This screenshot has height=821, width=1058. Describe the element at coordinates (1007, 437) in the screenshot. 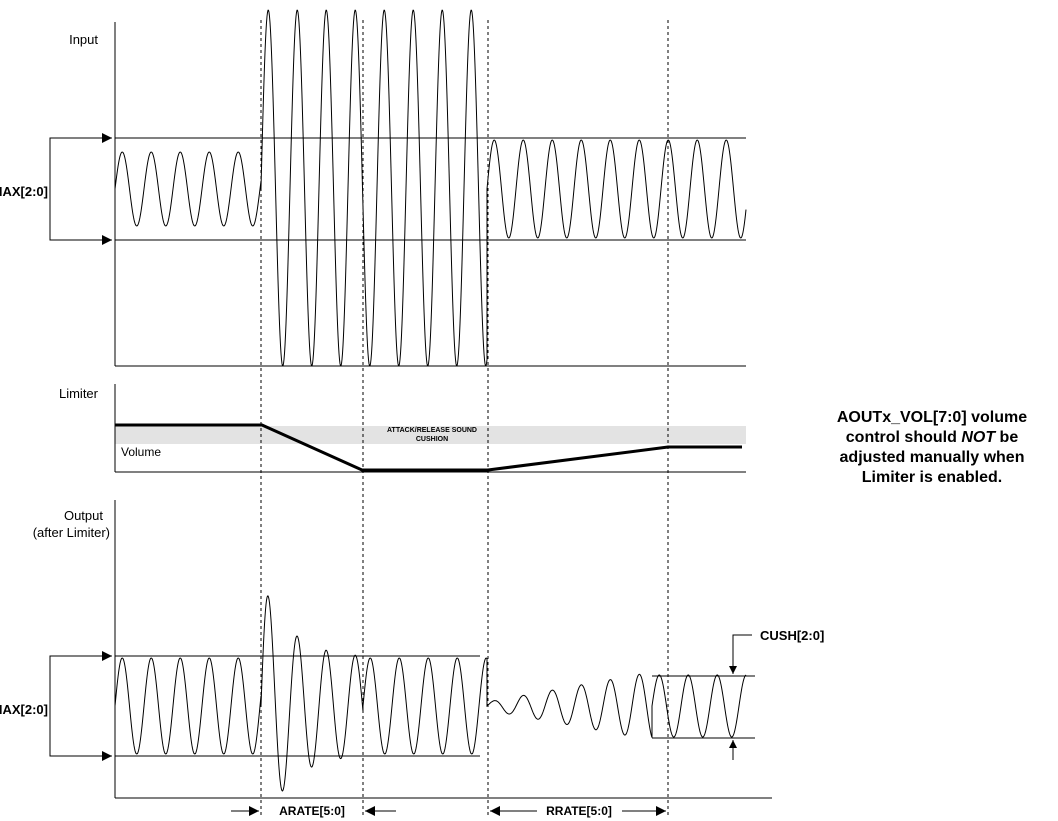

I see `note-line-2-post: be` at that location.